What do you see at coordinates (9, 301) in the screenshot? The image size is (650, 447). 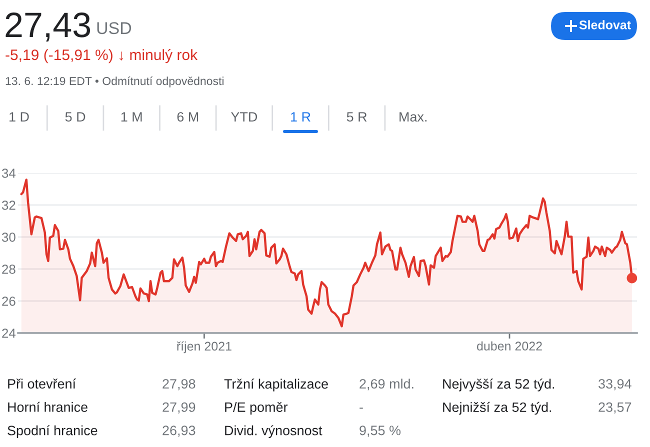 I see `y-tick-label: 26` at bounding box center [9, 301].